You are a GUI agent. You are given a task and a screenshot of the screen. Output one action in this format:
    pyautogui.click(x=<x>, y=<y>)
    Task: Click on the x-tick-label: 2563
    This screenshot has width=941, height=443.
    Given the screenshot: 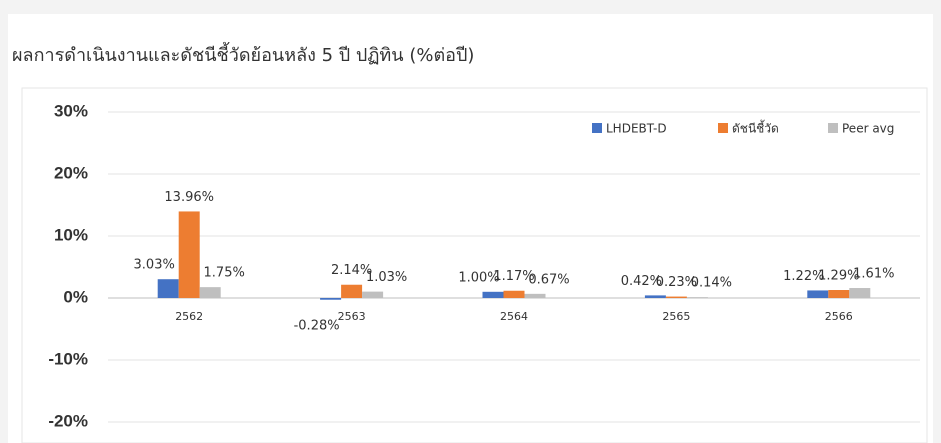 What is the action you would take?
    pyautogui.click(x=352, y=316)
    